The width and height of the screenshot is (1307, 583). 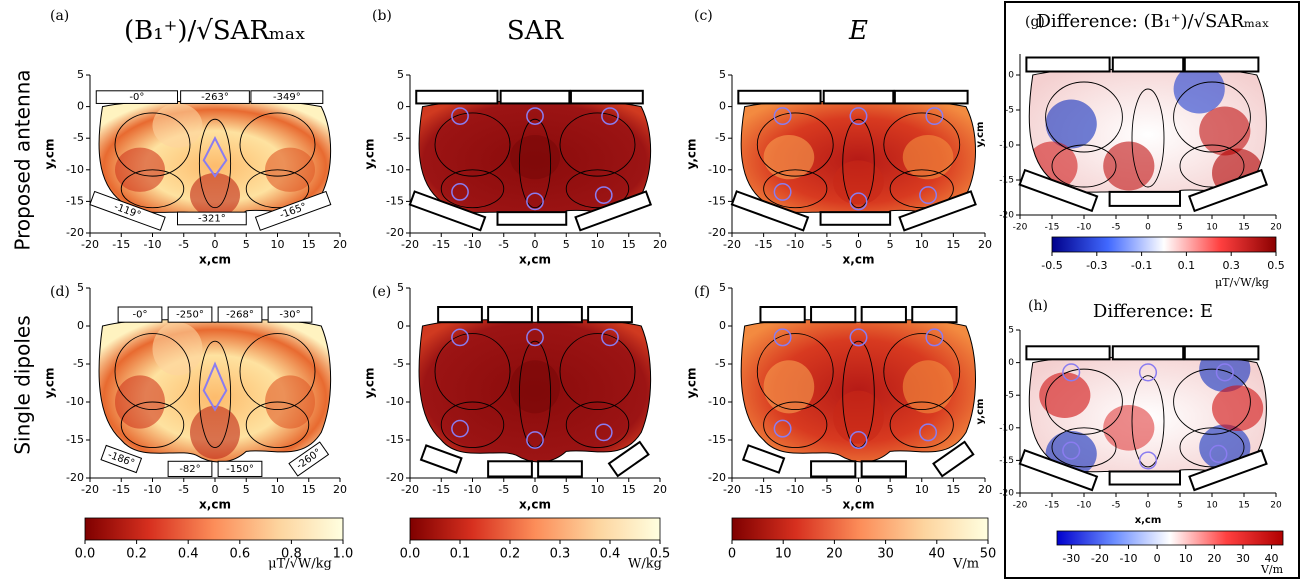 I want to click on antenna-element: -186°, so click(x=121, y=459).